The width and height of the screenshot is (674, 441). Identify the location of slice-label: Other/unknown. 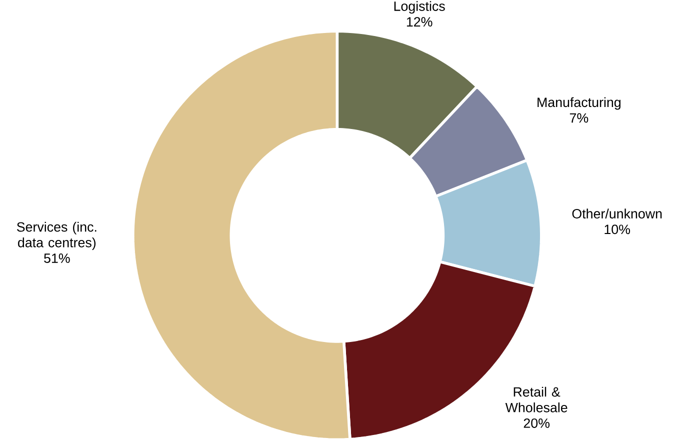
(617, 213).